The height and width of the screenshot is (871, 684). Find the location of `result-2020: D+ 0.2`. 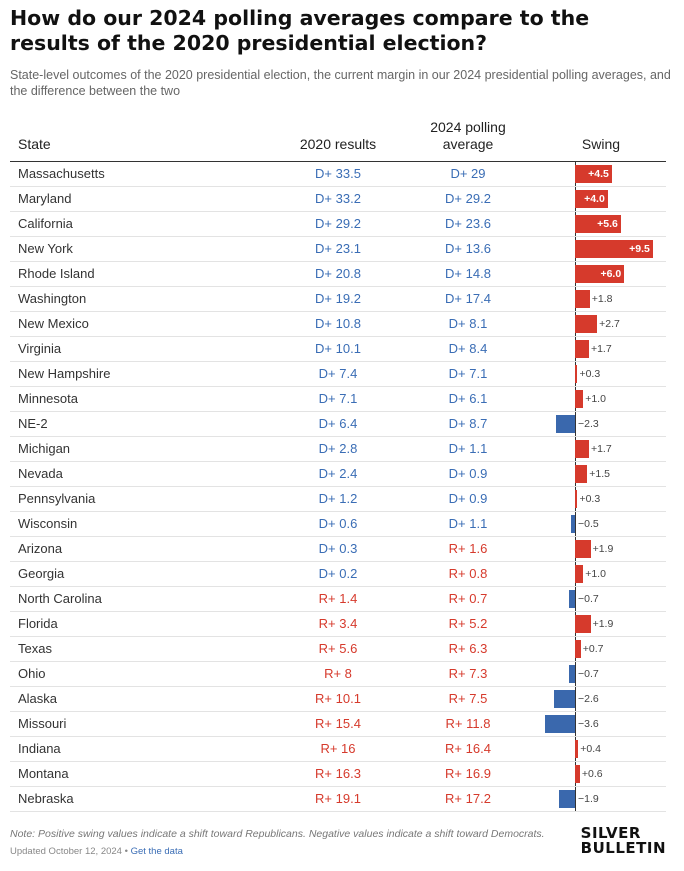

result-2020: D+ 0.2 is located at coordinates (338, 573).